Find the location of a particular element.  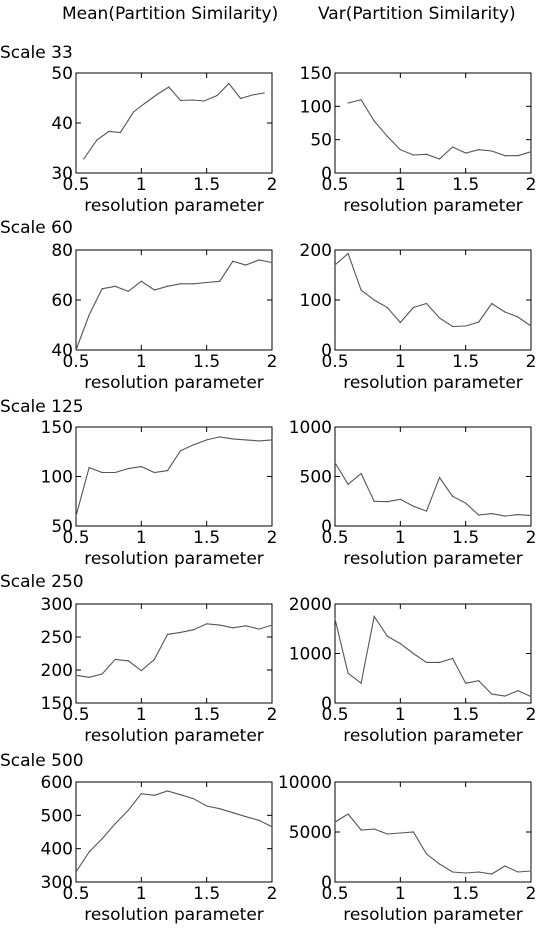

y-tick-label: 100 is located at coordinates (316, 301).